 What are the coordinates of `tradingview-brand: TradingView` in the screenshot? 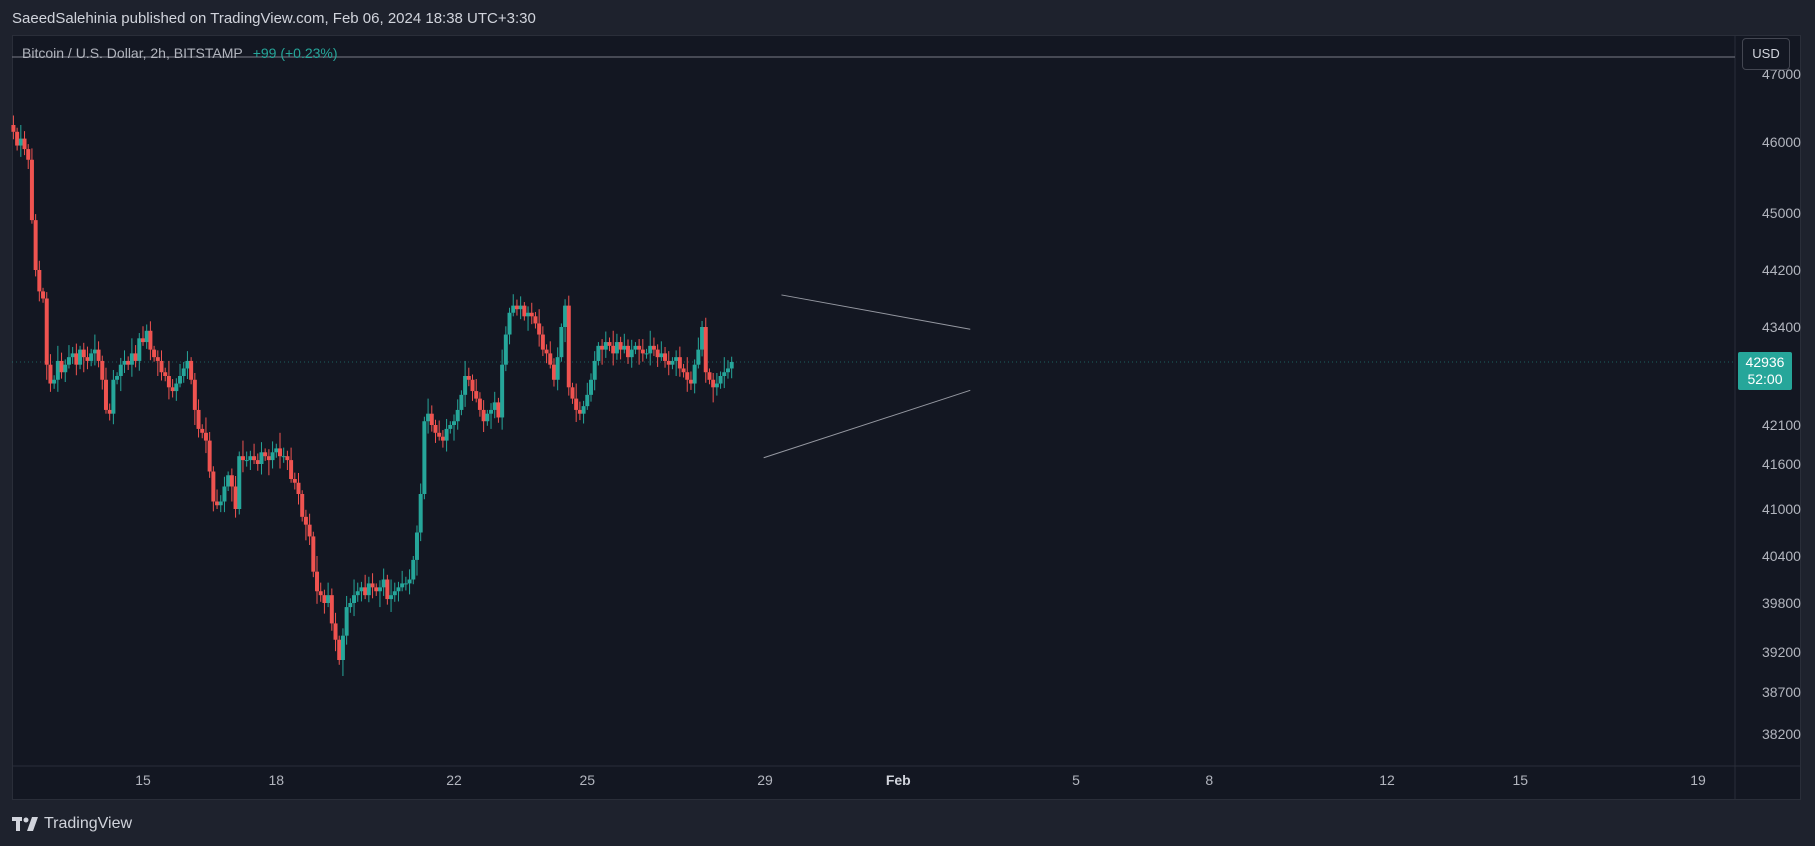 It's located at (88, 823).